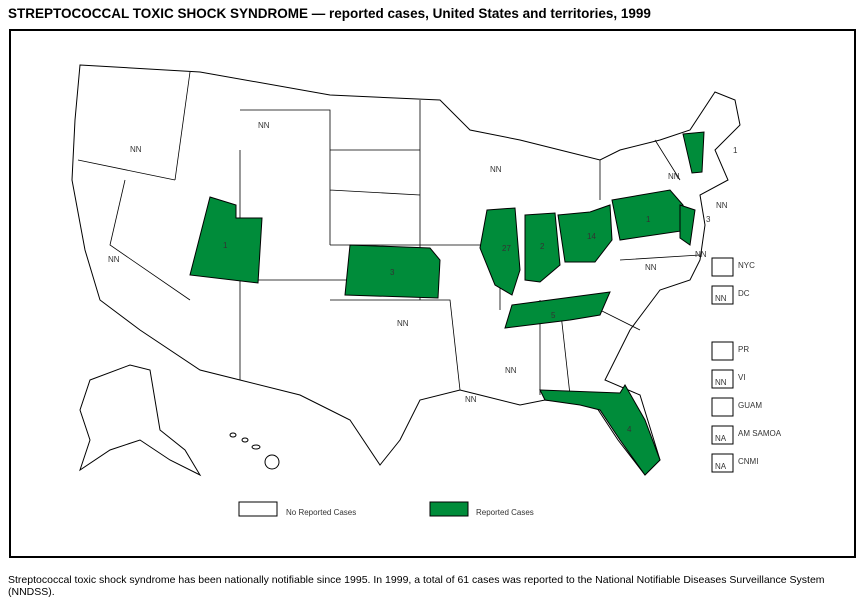  I want to click on state-label-virginia: NN, so click(651, 267).